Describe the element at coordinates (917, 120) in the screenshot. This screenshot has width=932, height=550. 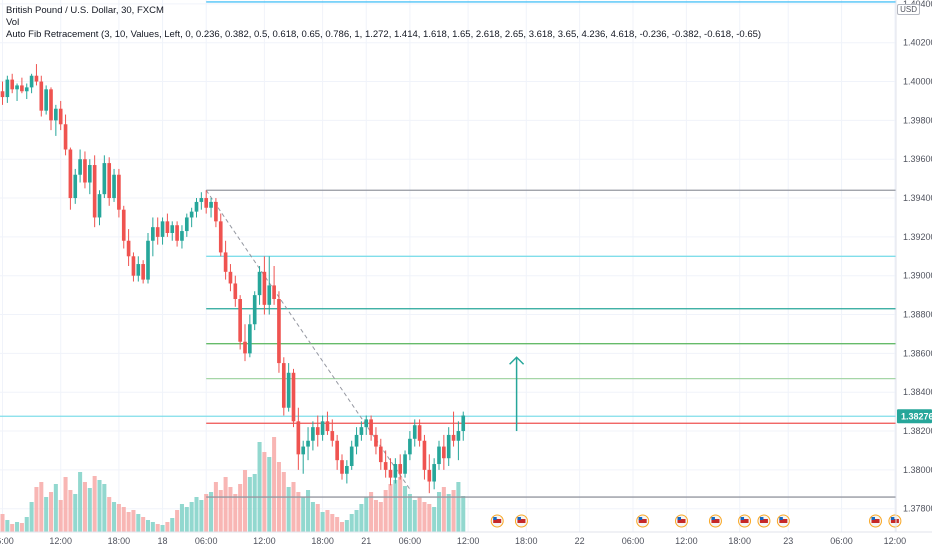
I see `price-tick-label: 1.39800` at that location.